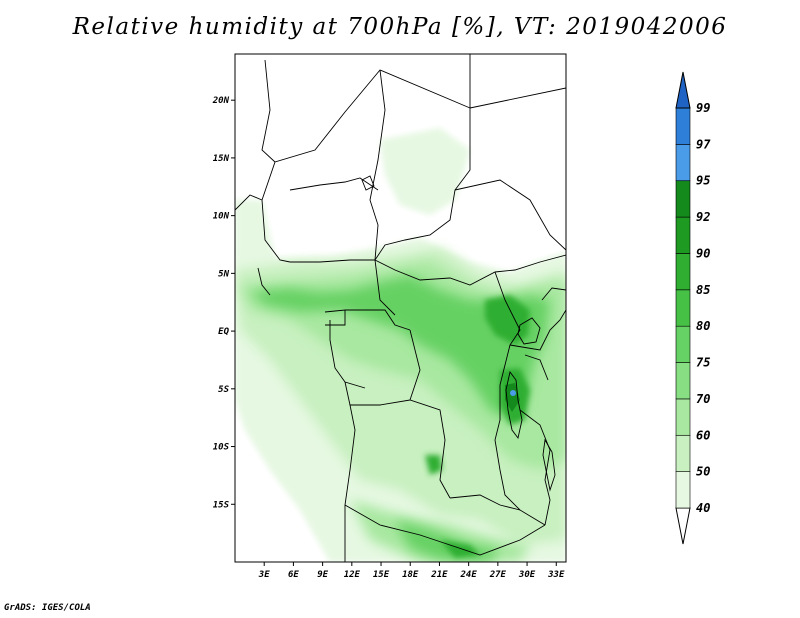  I want to click on lon-tick-label: 24E, so click(469, 575).